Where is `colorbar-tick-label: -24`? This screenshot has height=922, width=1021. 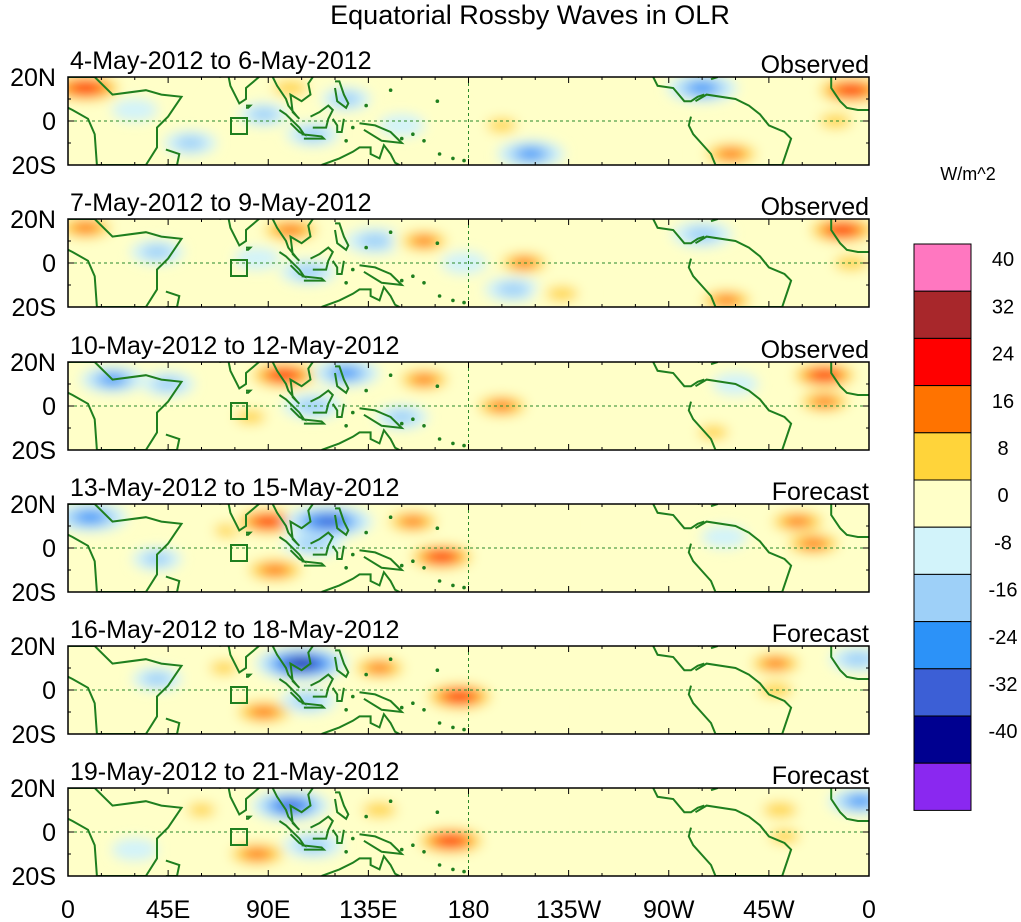 colorbar-tick-label: -24 is located at coordinates (1003, 638).